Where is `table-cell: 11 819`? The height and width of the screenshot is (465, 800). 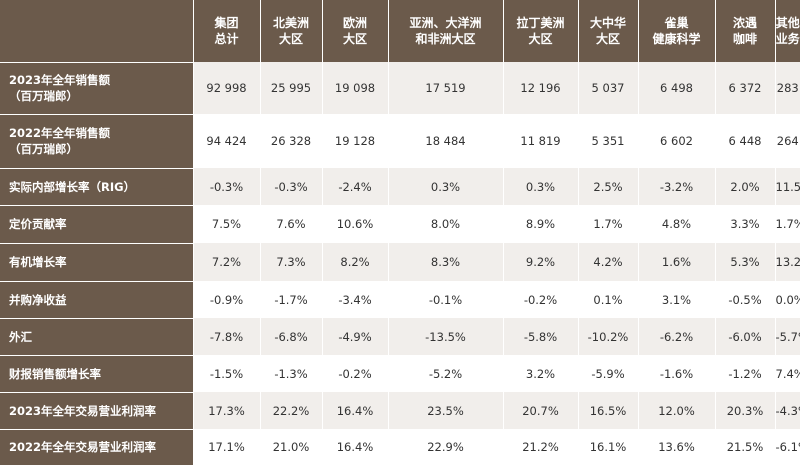 table-cell: 11 819 is located at coordinates (540, 141).